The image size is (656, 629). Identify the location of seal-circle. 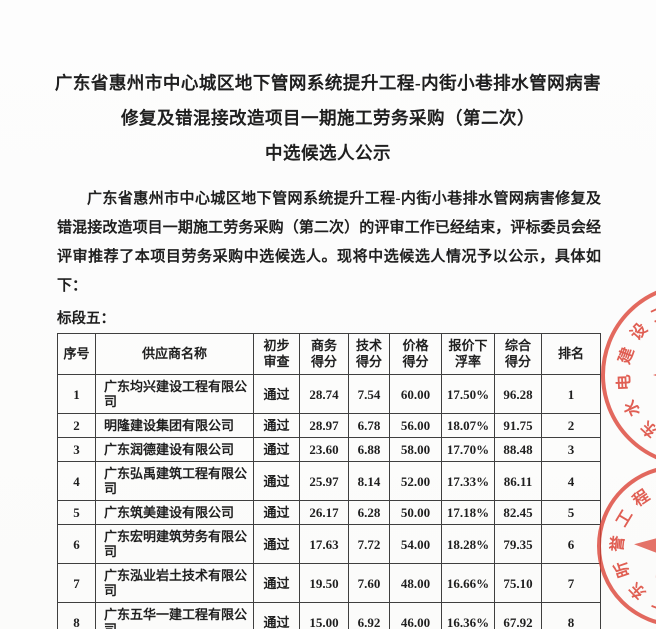
(626, 546).